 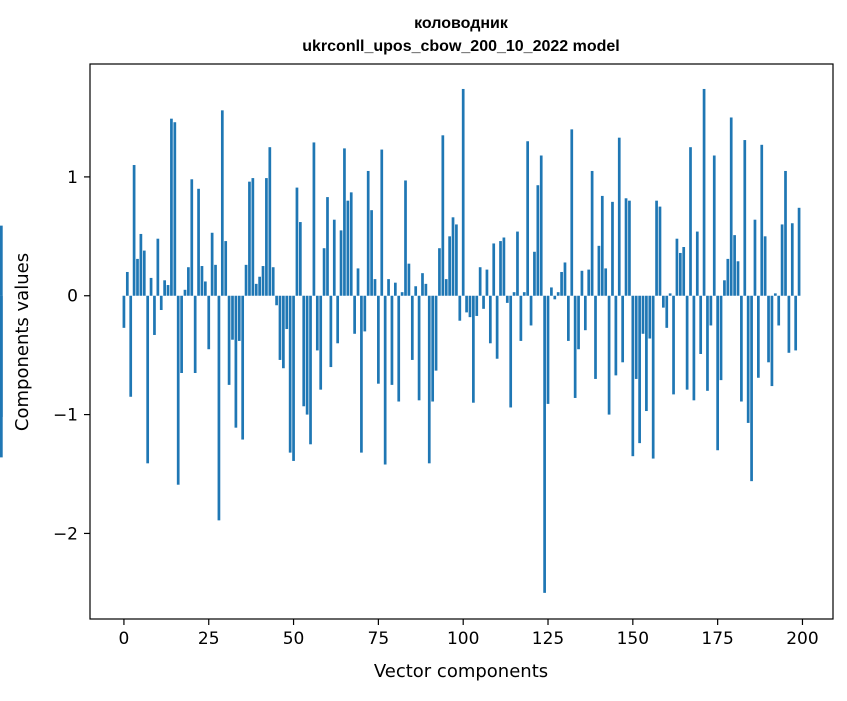 I want to click on y-axis-label: Components values, so click(x=22, y=342).